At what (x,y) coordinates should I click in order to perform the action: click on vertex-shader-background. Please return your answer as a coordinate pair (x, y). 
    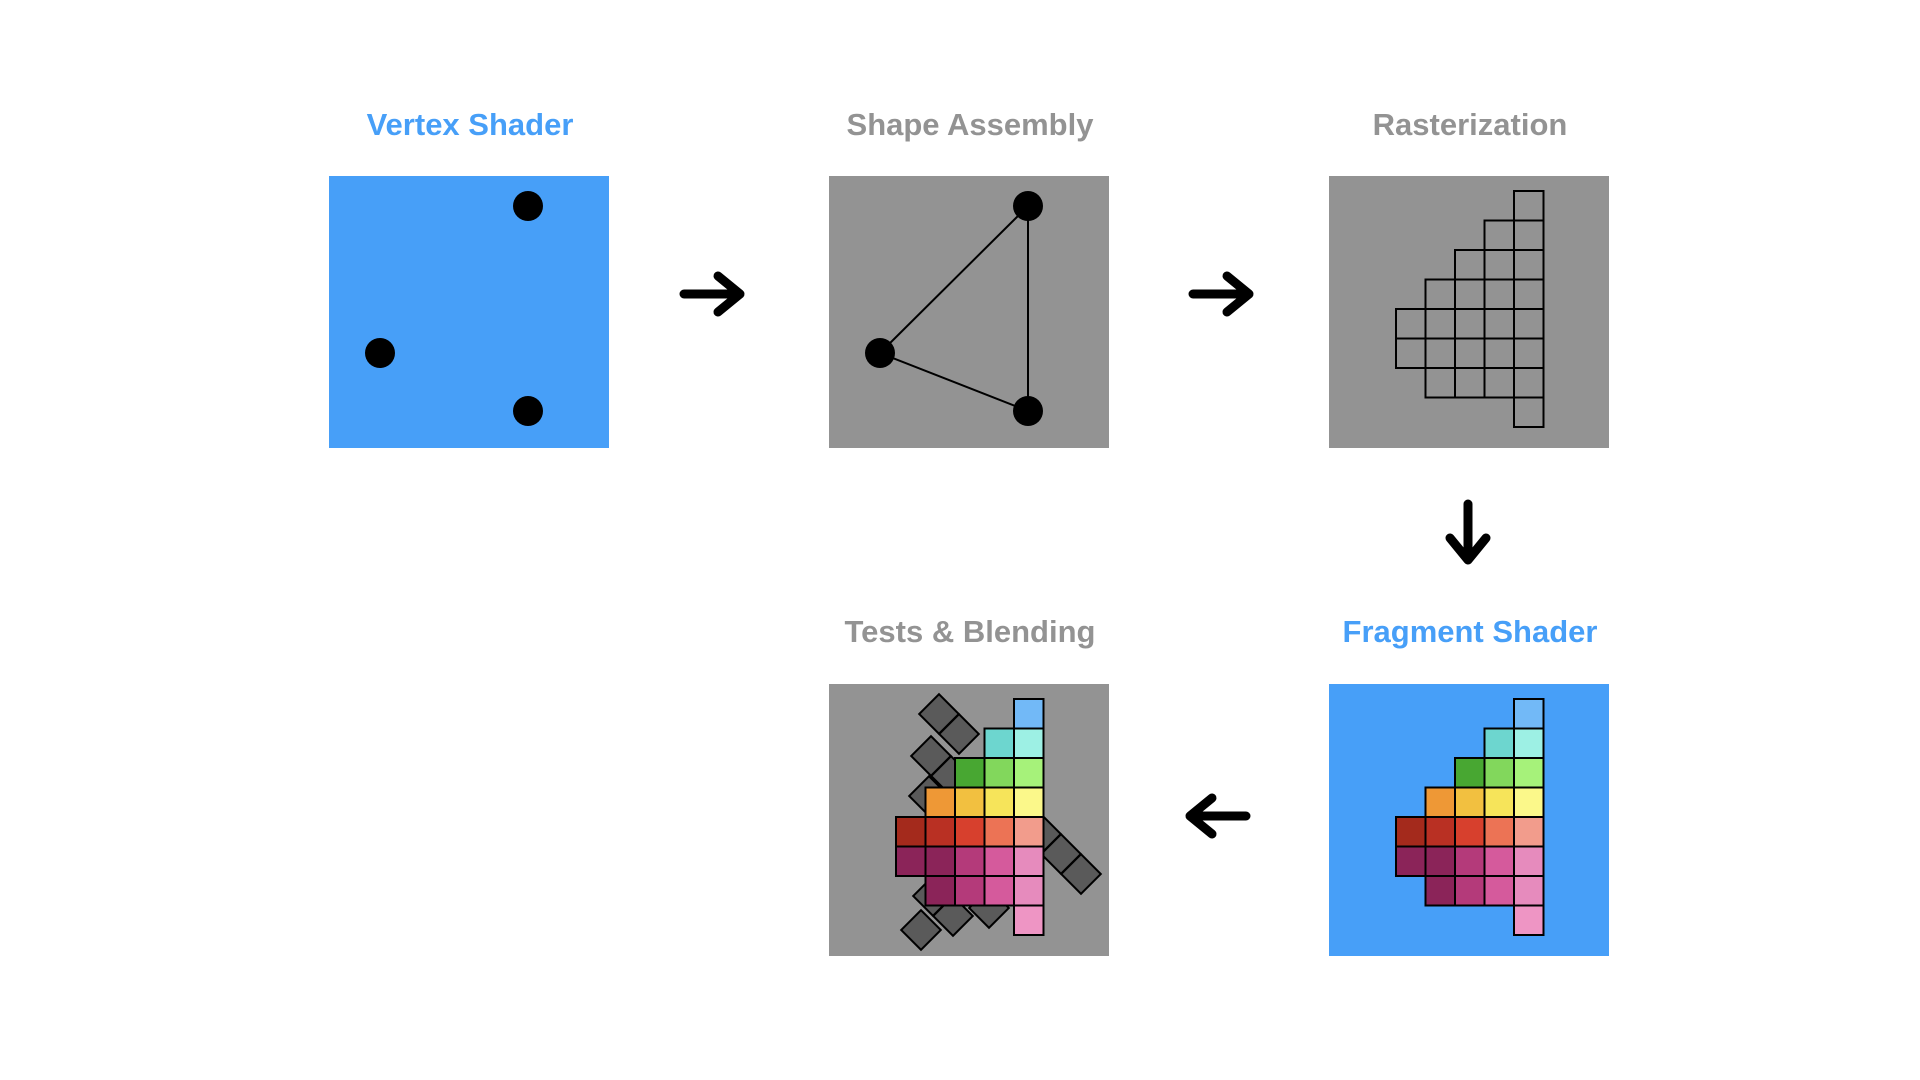
    Looking at the image, I should click on (469, 312).